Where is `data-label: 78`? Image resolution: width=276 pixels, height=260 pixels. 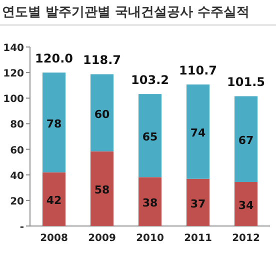 data-label: 78 is located at coordinates (54, 123).